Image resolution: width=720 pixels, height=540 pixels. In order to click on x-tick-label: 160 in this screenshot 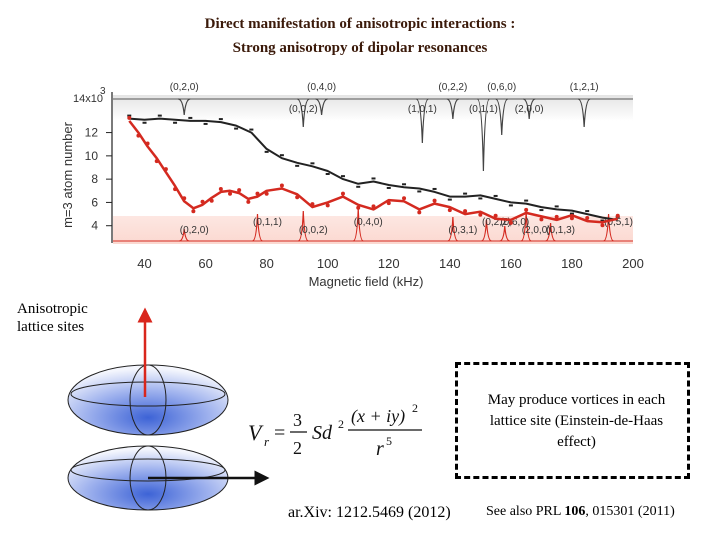, I will do `click(511, 263)`.